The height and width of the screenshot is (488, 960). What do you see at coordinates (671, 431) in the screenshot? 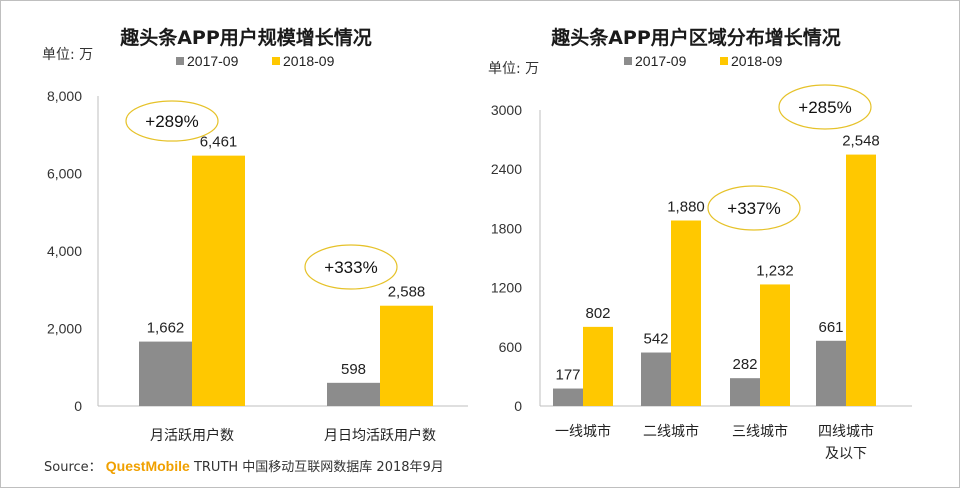
I see `category-label: 二线城市` at bounding box center [671, 431].